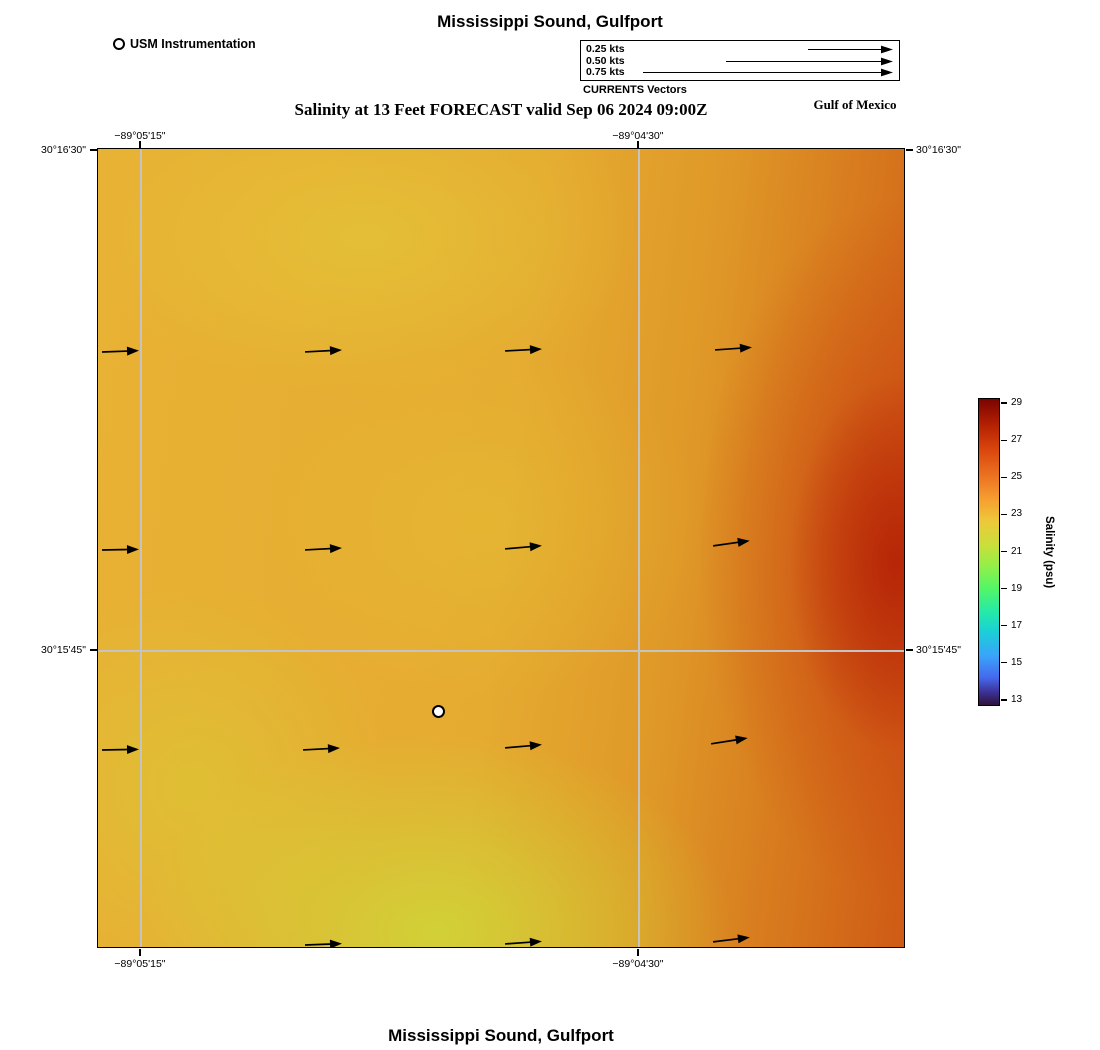  I want to click on colorbar-tick-label: 27, so click(1017, 440).